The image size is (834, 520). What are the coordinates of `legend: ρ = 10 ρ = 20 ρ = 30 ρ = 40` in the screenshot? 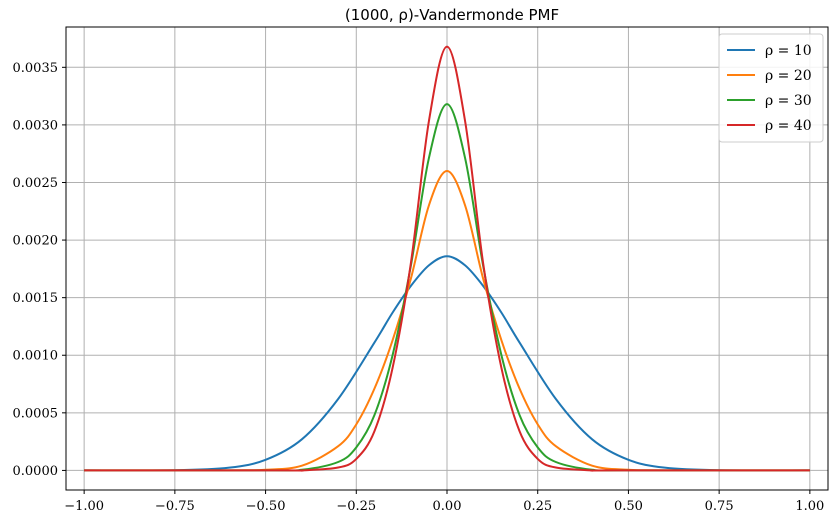 It's located at (771, 88).